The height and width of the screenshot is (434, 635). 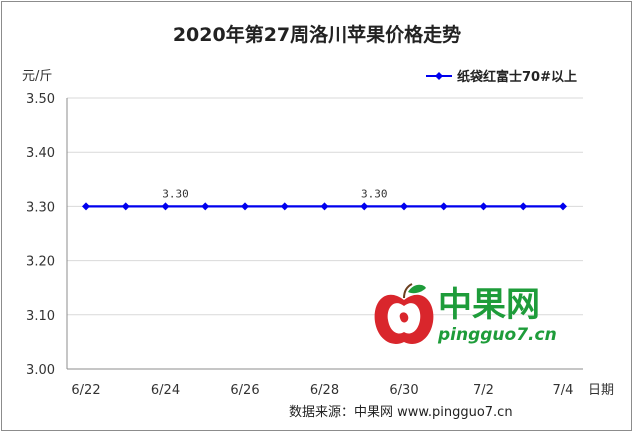 What do you see at coordinates (439, 76) in the screenshot?
I see `legend-marker` at bounding box center [439, 76].